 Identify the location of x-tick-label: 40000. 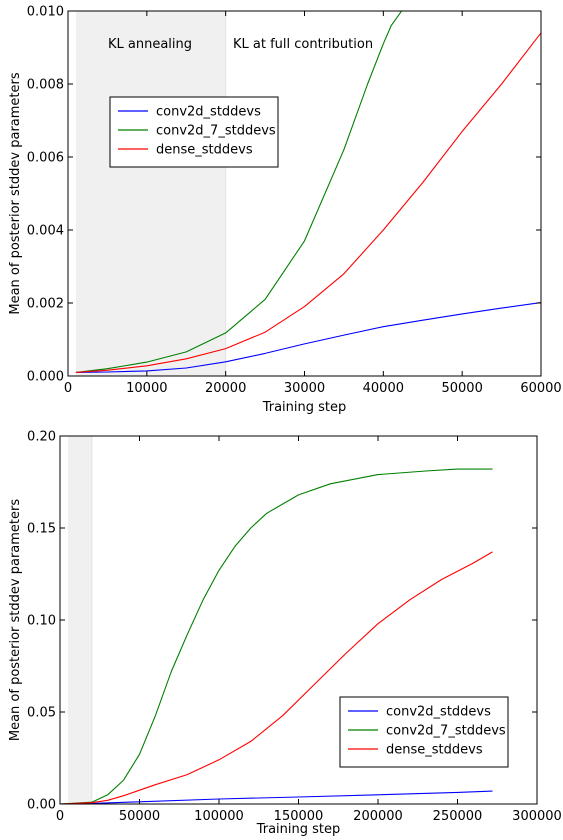
(383, 388).